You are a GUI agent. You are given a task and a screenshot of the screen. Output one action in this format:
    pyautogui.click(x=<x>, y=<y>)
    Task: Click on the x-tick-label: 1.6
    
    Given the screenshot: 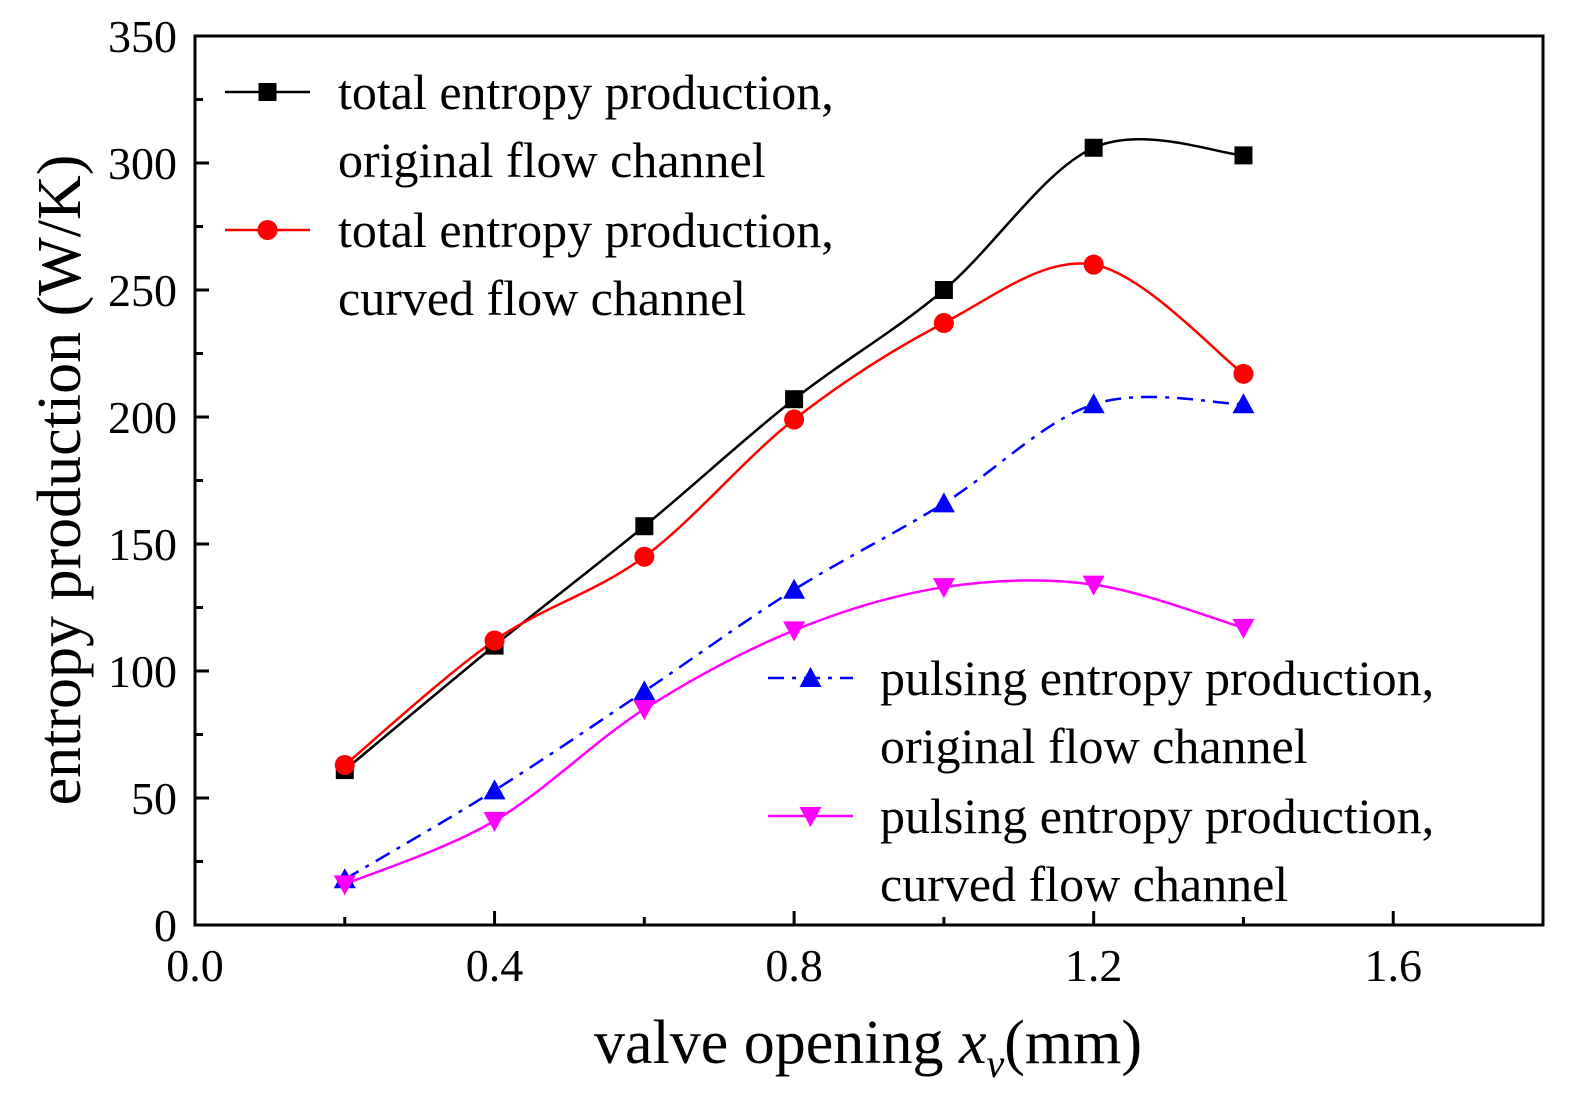 What is the action you would take?
    pyautogui.click(x=1393, y=965)
    